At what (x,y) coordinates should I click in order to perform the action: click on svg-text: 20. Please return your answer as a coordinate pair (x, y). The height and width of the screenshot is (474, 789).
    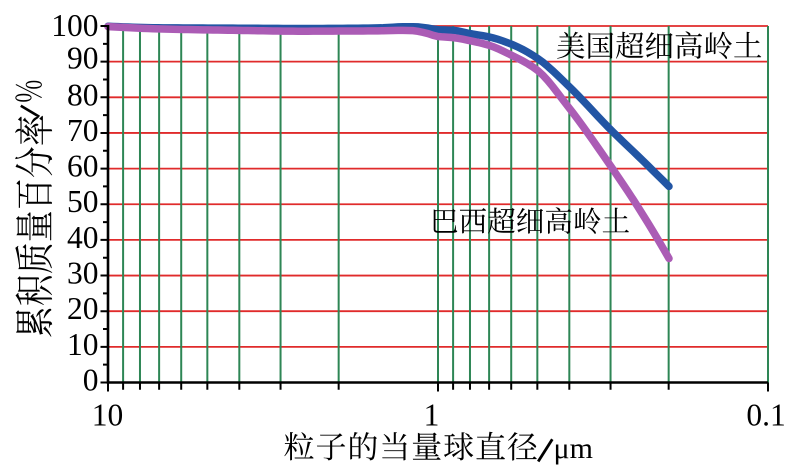
    Looking at the image, I should click on (83, 308).